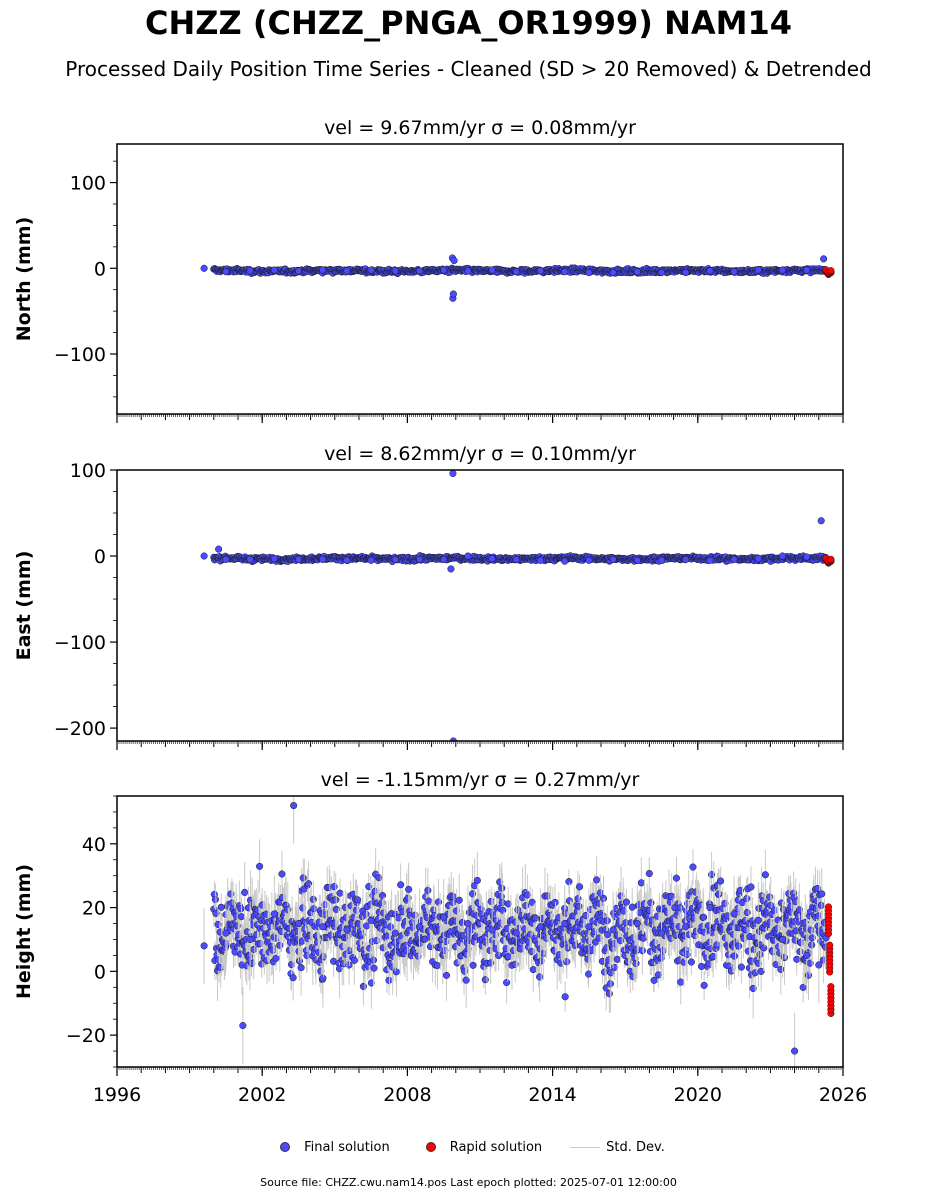 The height and width of the screenshot is (1200, 937). Describe the element at coordinates (480, 128) in the screenshot. I see `panel-title: vel = 9.67mm/yr σ = 0.08mm/yr` at that location.